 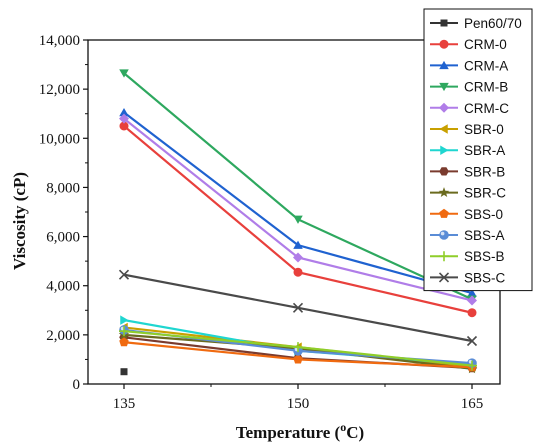 What do you see at coordinates (355, 432) in the screenshot?
I see `x-axis-title-tail: C)` at bounding box center [355, 432].